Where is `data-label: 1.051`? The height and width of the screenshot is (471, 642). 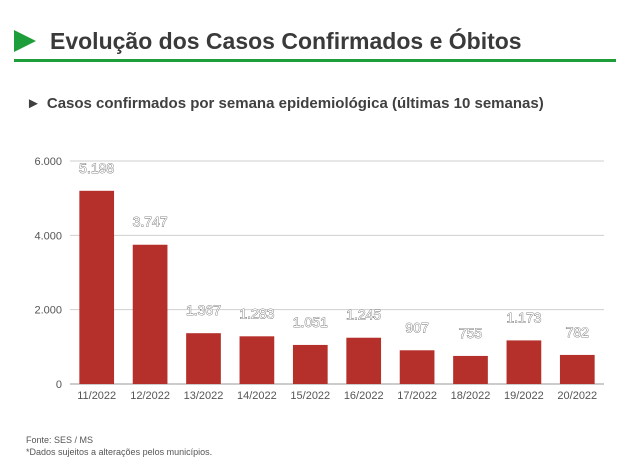 data-label: 1.051 is located at coordinates (310, 322).